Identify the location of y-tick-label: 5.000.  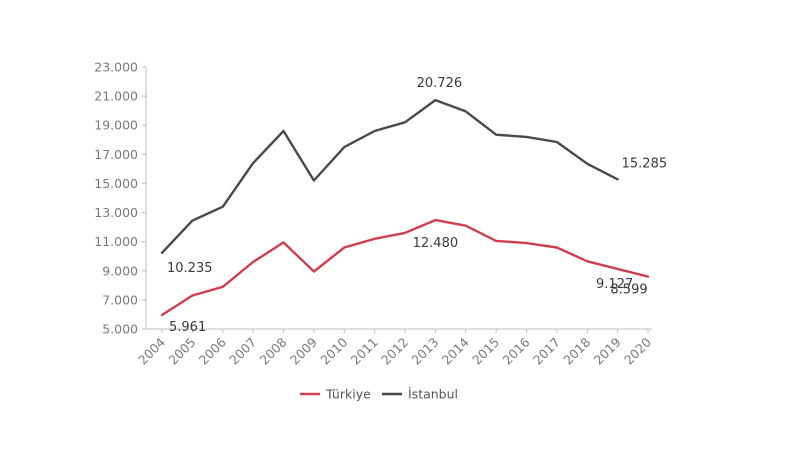
(120, 329).